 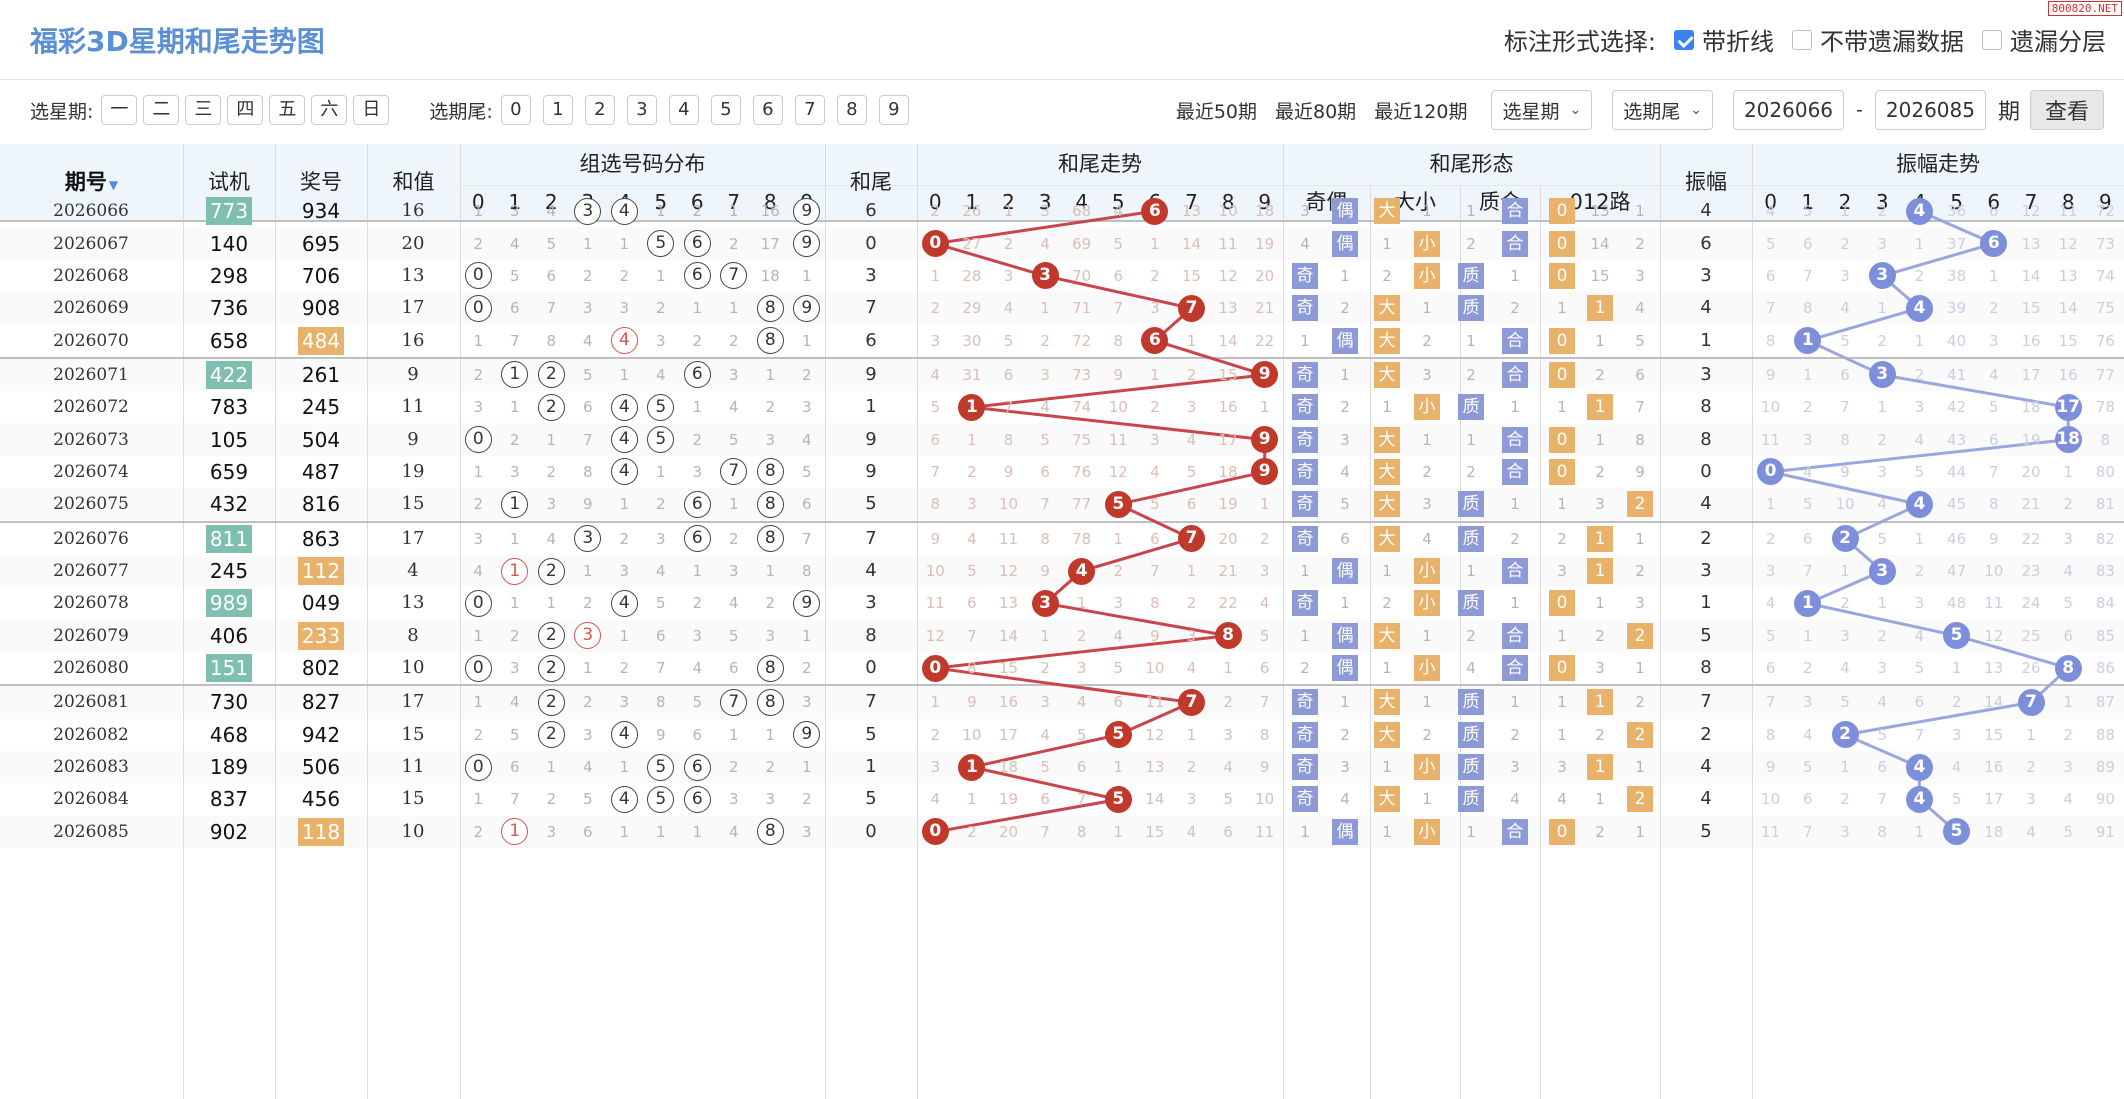 I want to click on tail-chip-7: 7, so click(x=809, y=110).